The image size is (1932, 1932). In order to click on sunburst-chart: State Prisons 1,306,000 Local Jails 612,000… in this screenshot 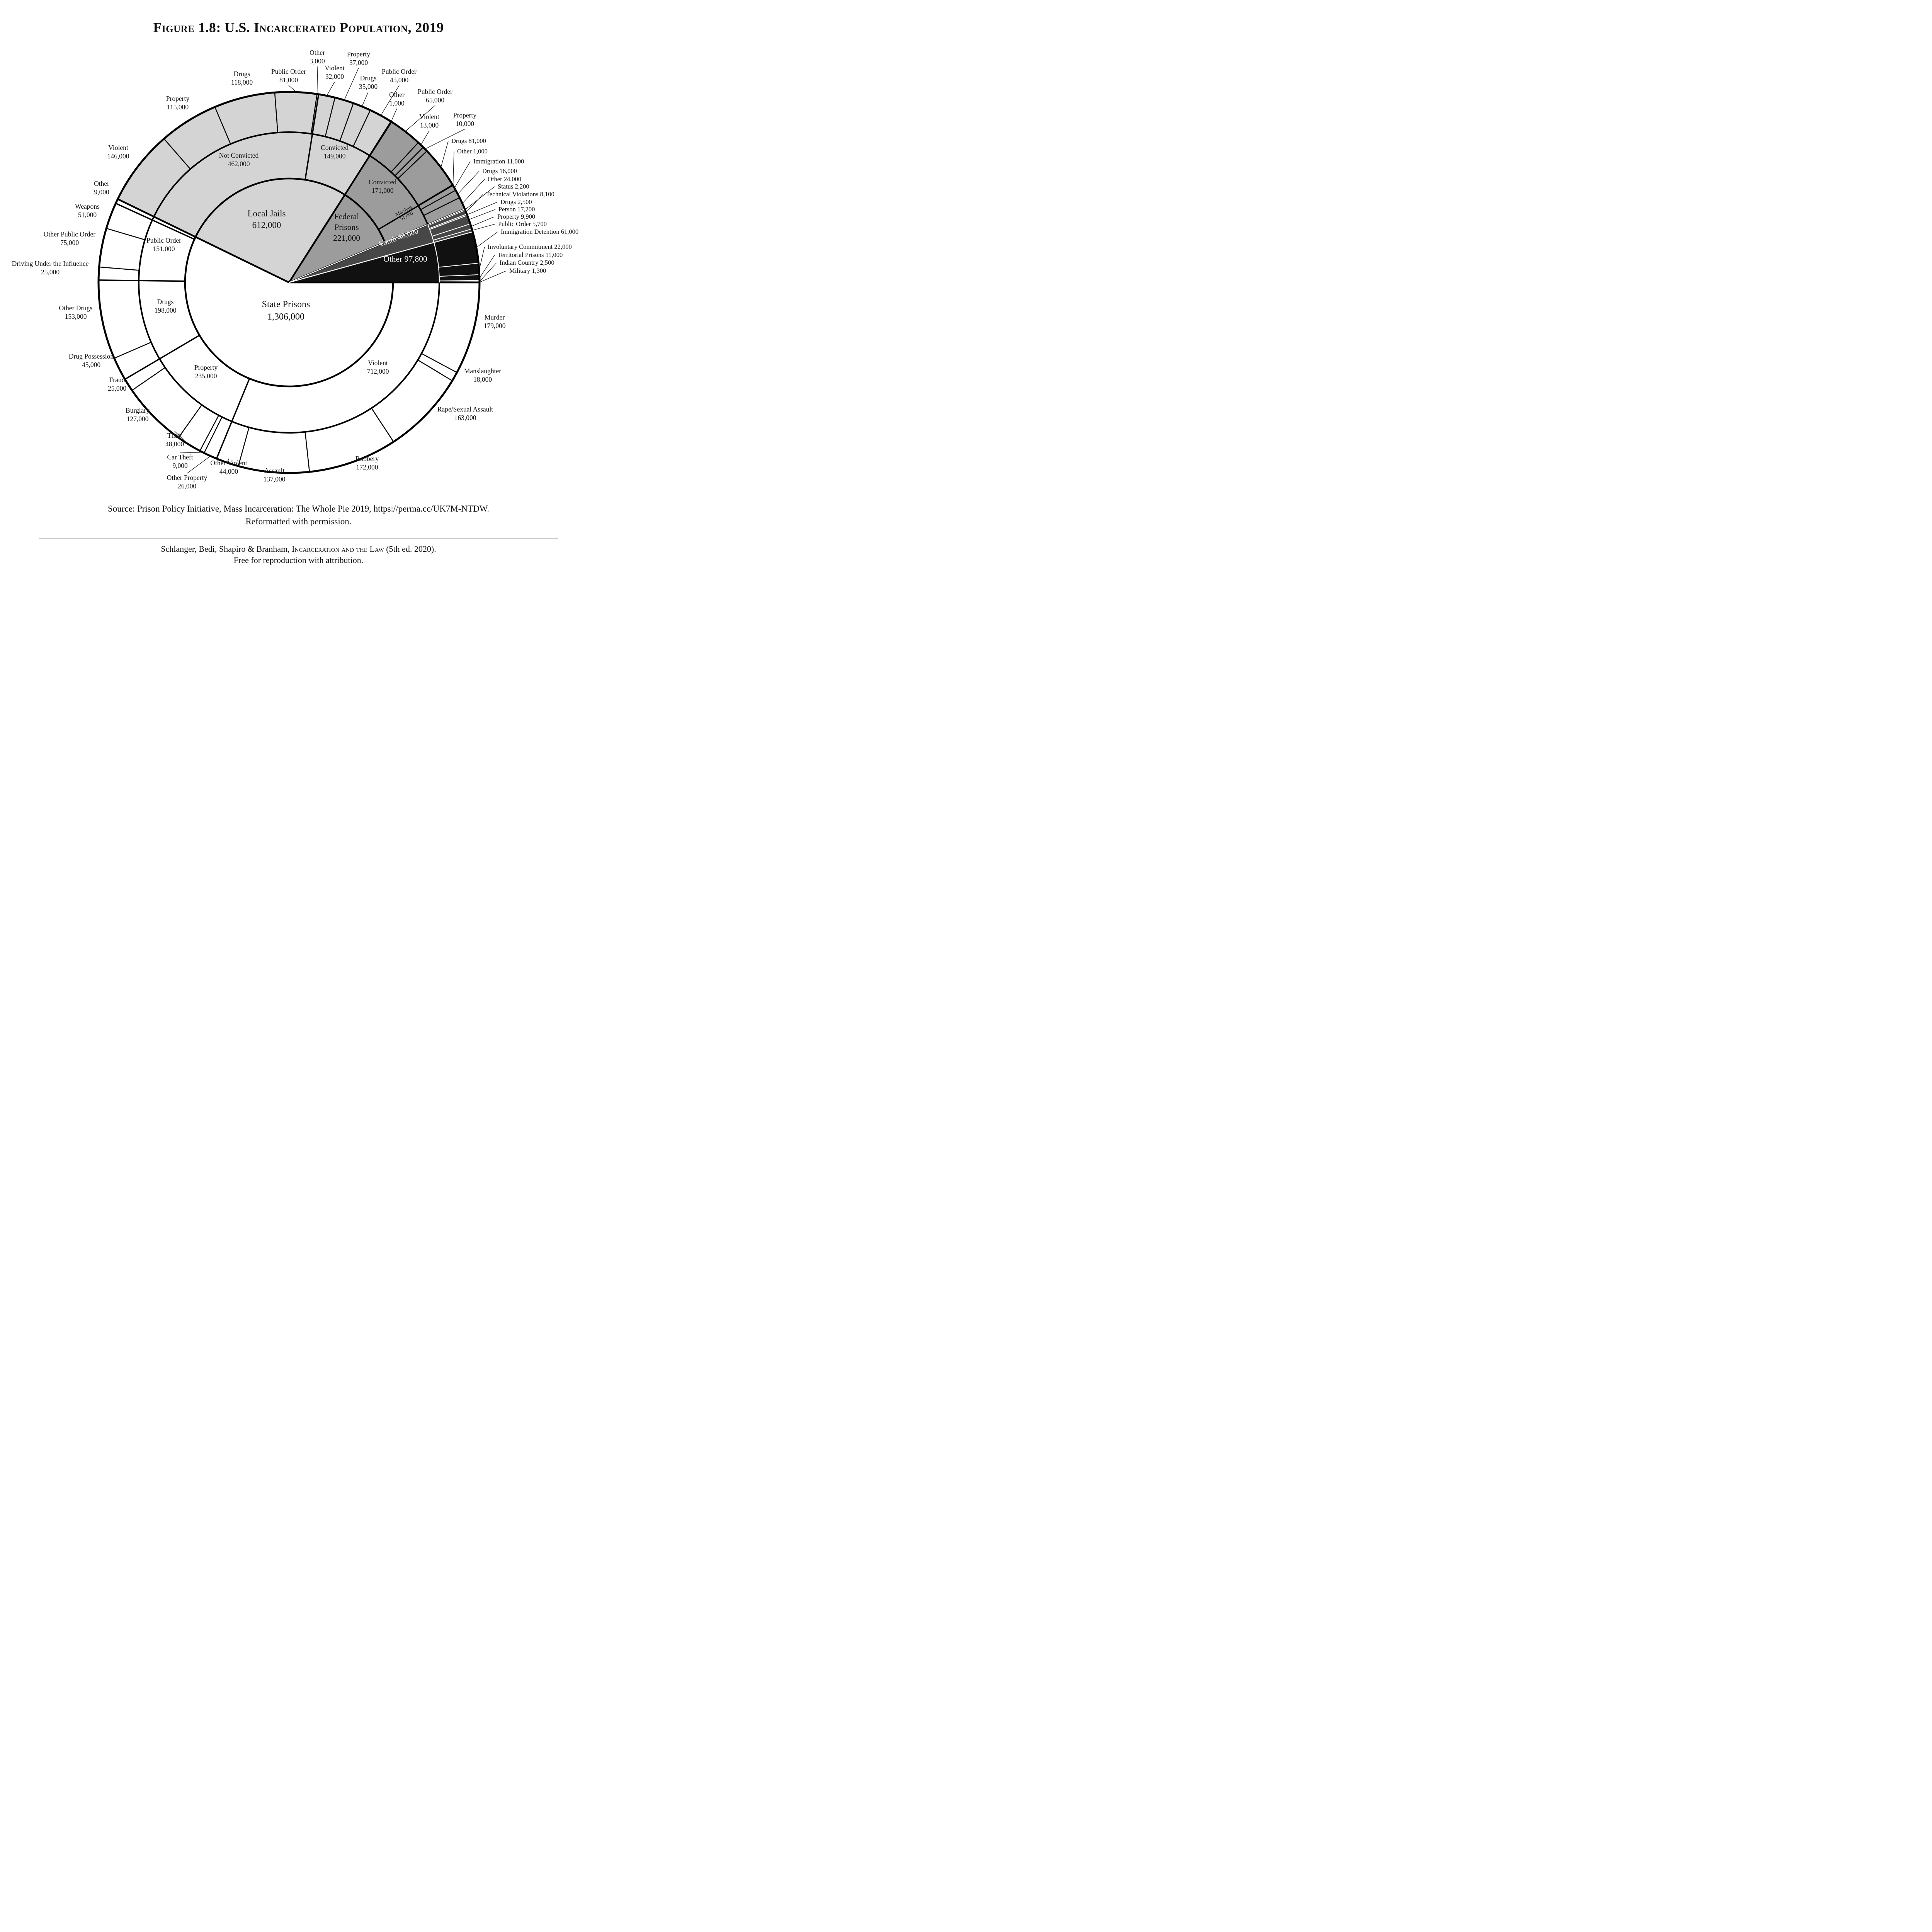, I will do `click(296, 269)`.